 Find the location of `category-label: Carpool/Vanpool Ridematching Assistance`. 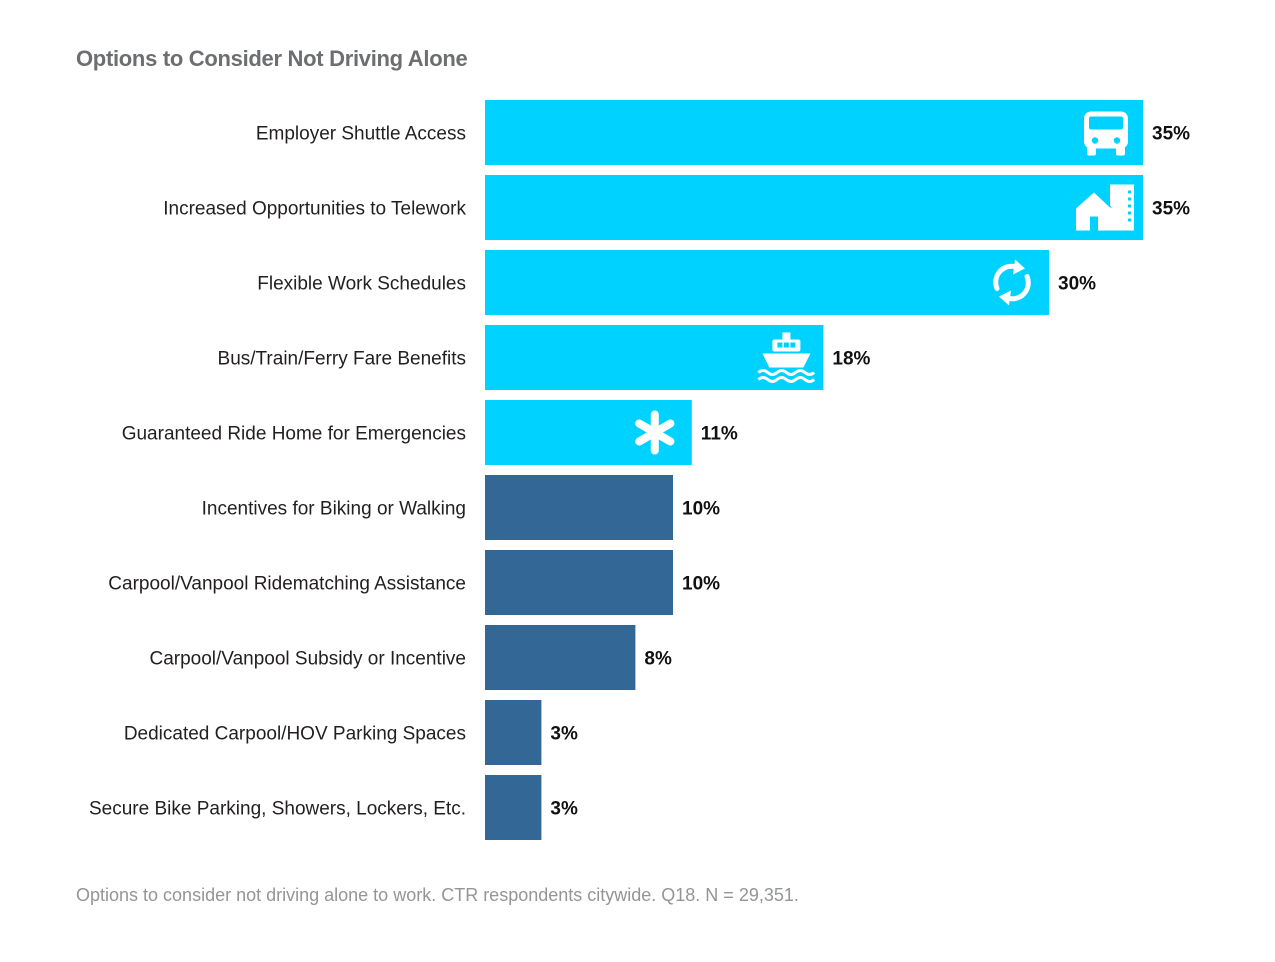

category-label: Carpool/Vanpool Ridematching Assistance is located at coordinates (287, 584).